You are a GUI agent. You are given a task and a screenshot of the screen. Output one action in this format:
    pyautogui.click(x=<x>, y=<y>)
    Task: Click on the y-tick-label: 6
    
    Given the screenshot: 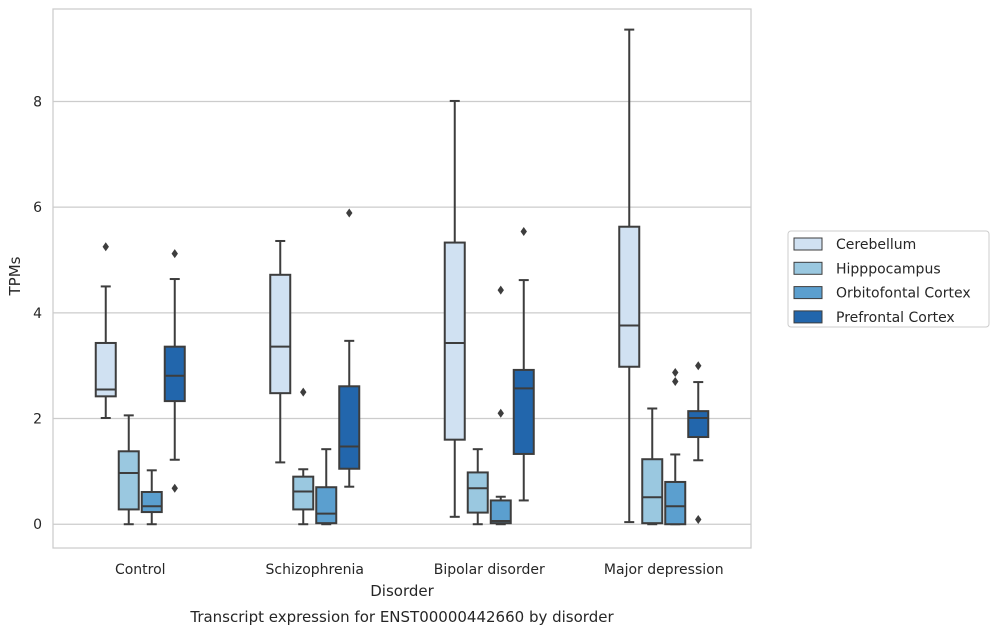 What is the action you would take?
    pyautogui.click(x=37, y=208)
    